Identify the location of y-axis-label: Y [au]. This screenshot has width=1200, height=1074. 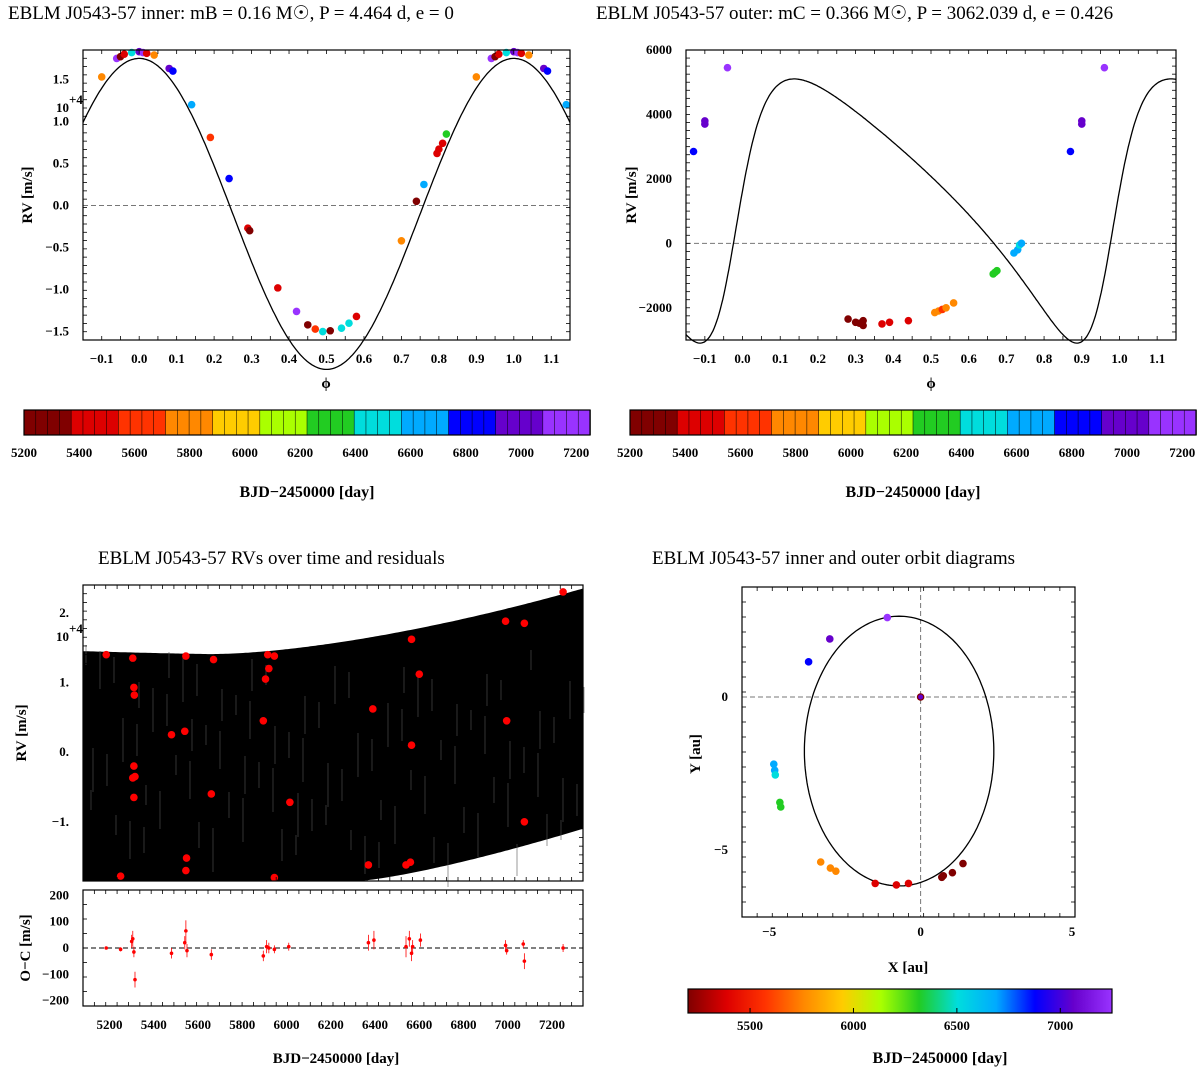
(696, 754).